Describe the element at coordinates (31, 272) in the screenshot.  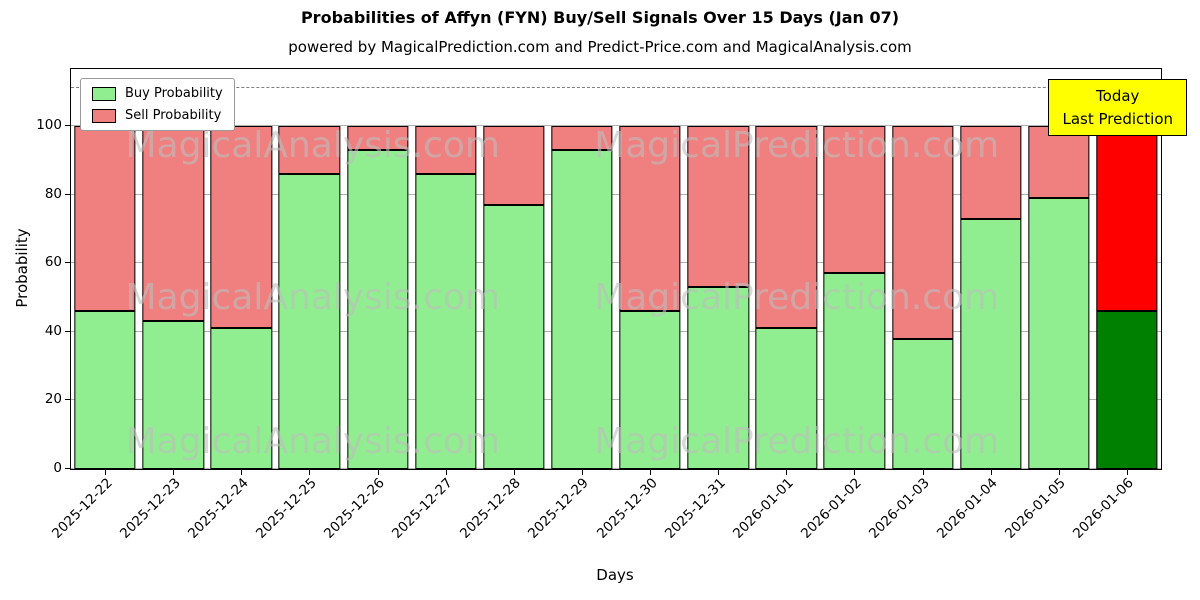
I see `y-axis-ticks: 0 20 40 60 80 100` at that location.